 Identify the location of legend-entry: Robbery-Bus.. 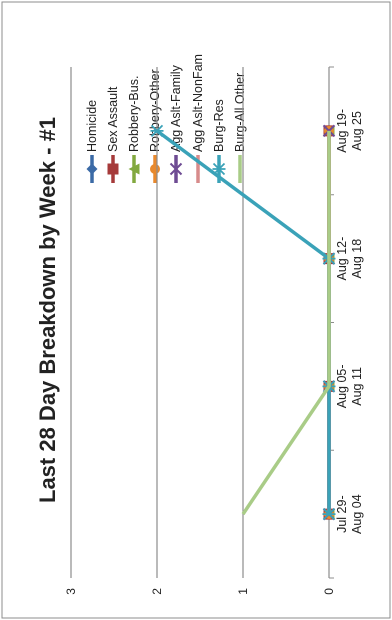
(134, 129).